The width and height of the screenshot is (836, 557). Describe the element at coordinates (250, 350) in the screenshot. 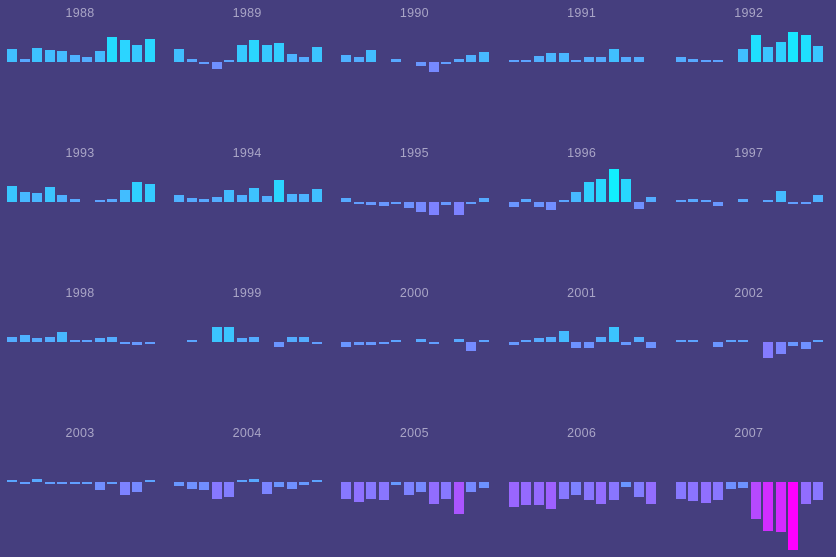

I see `year-panel: 1999` at that location.